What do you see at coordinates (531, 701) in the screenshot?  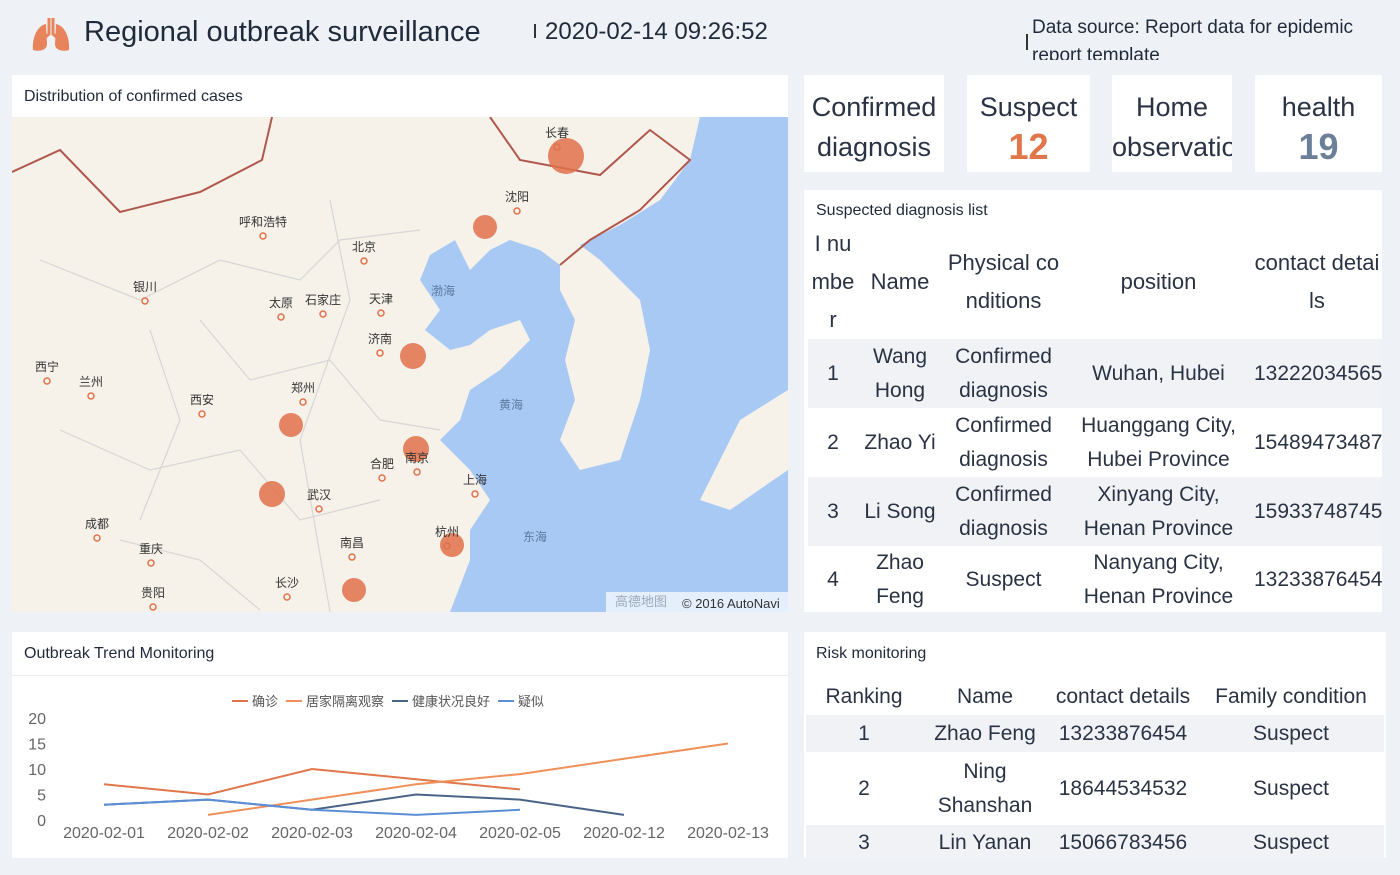 I see `legend-label: 疑似` at bounding box center [531, 701].